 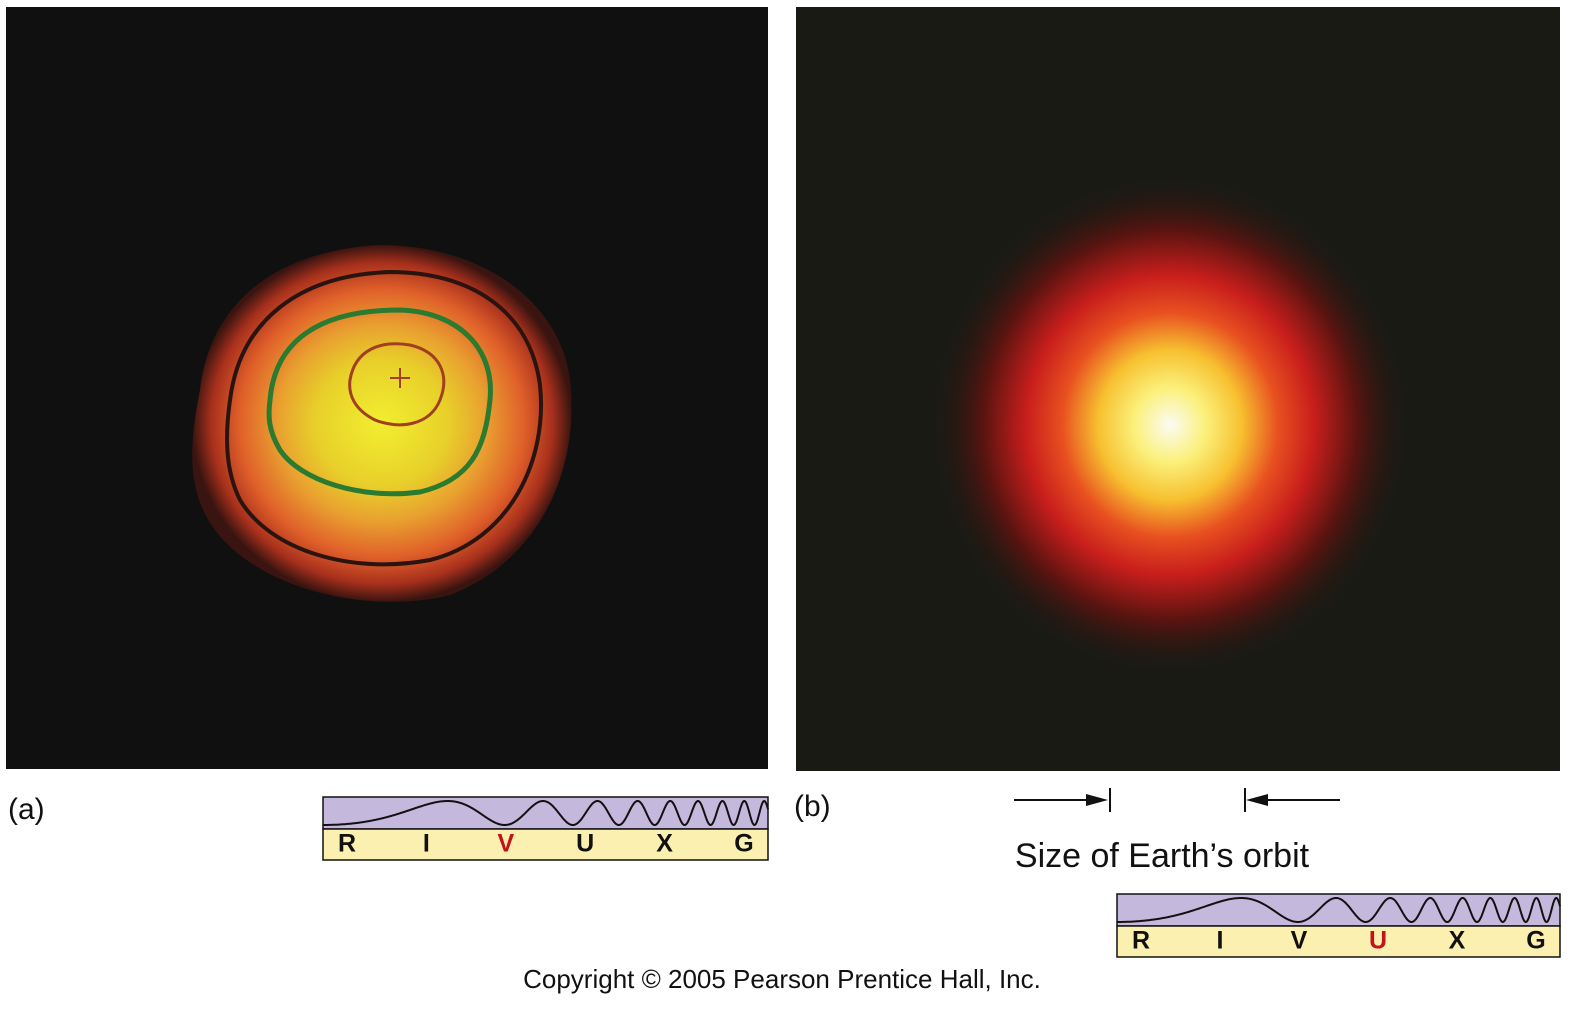 What do you see at coordinates (1170, 425) in the screenshot?
I see `star-b` at bounding box center [1170, 425].